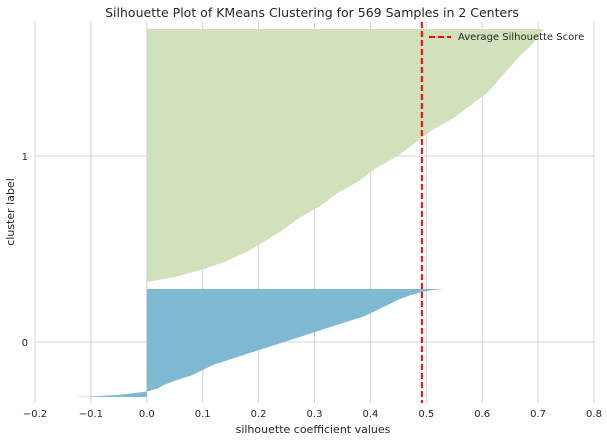  Describe the element at coordinates (313, 429) in the screenshot. I see `x-axis-label: silhouette coefficient values` at that location.